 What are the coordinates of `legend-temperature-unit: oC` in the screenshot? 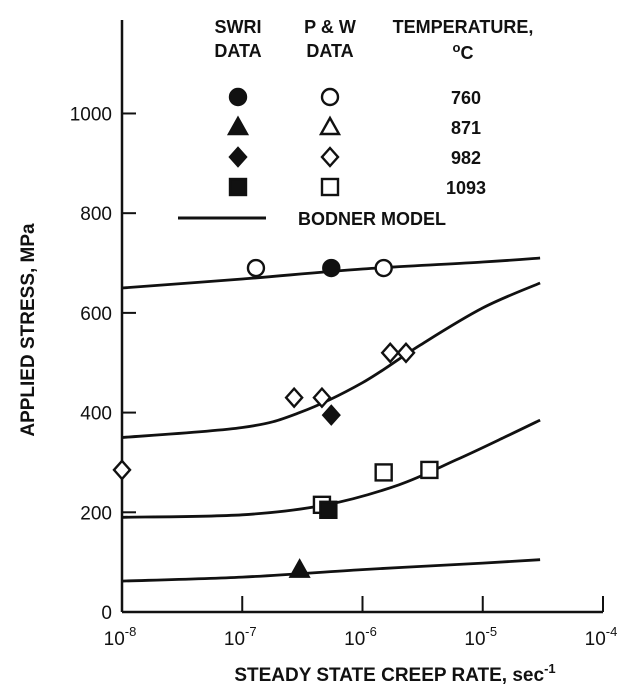 It's located at (463, 51).